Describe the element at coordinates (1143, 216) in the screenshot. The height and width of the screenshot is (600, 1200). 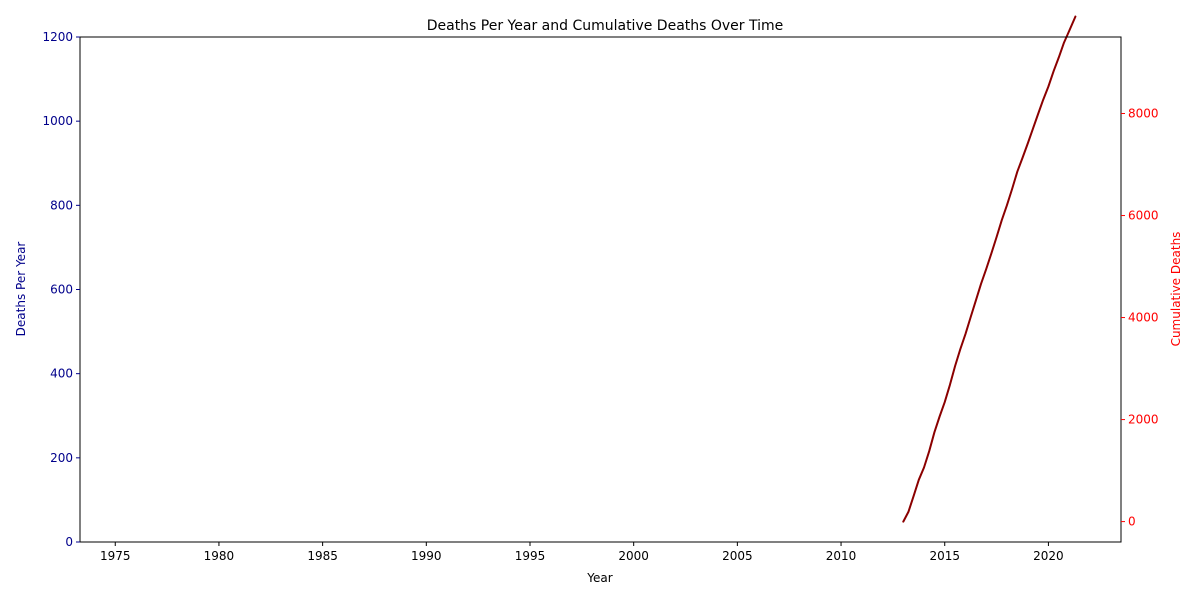
I see `y2-tick-label: 6000` at that location.